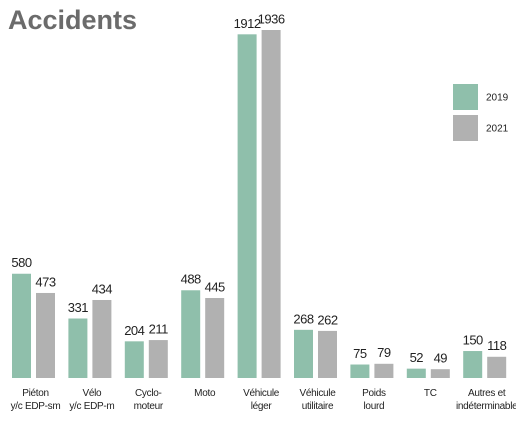 The width and height of the screenshot is (516, 421). What do you see at coordinates (303, 318) in the screenshot?
I see `value-label: 268` at bounding box center [303, 318].